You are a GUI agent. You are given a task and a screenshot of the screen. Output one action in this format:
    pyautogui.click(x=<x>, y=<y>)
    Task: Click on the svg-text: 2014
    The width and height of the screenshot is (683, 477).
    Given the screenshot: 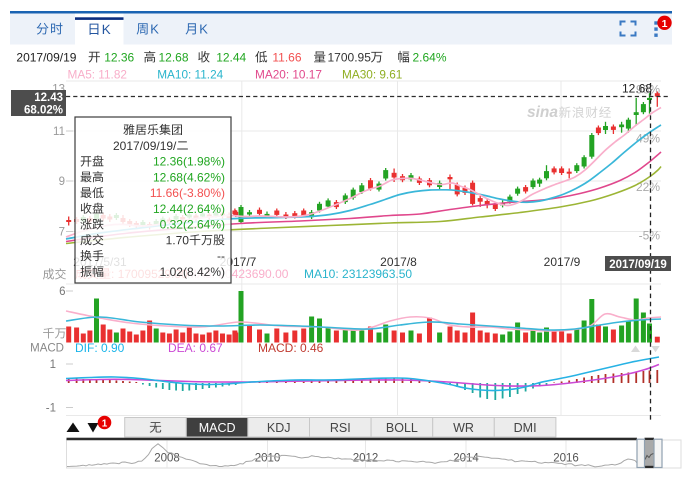 What is the action you would take?
    pyautogui.click(x=466, y=459)
    